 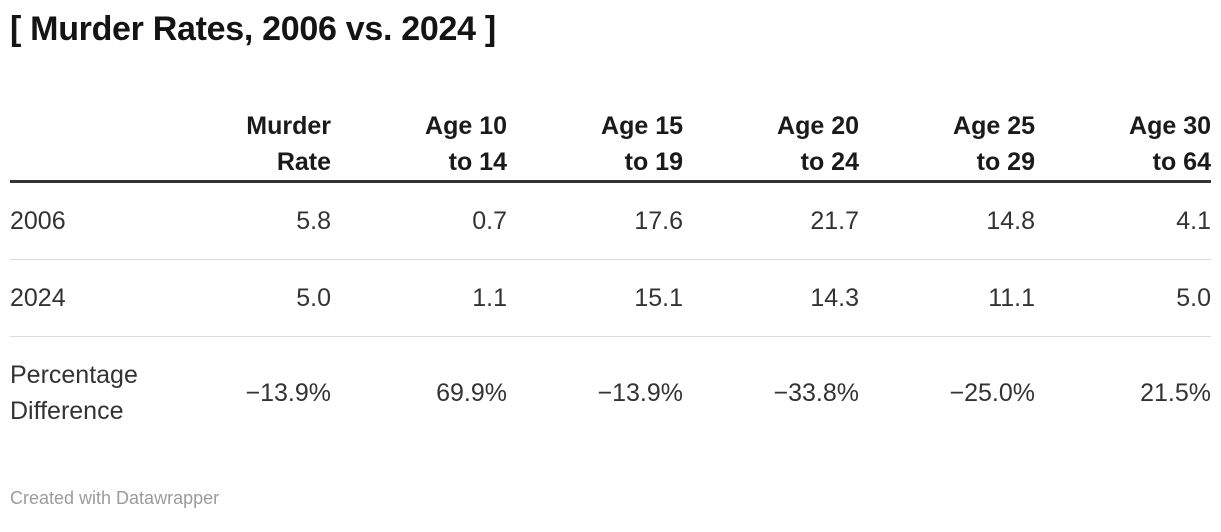 What do you see at coordinates (834, 221) in the screenshot?
I see `cell: 21.7` at bounding box center [834, 221].